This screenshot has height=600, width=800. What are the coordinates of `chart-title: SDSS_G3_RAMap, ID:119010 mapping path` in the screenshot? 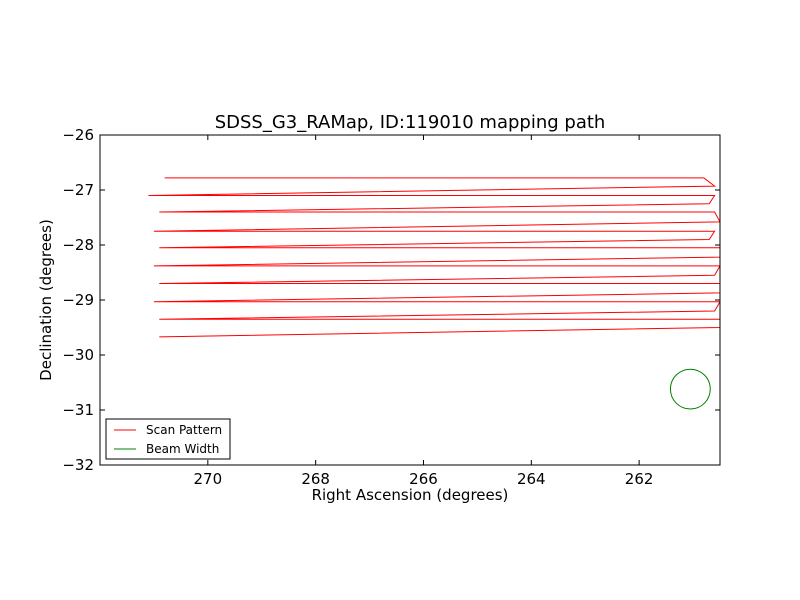 It's located at (410, 122).